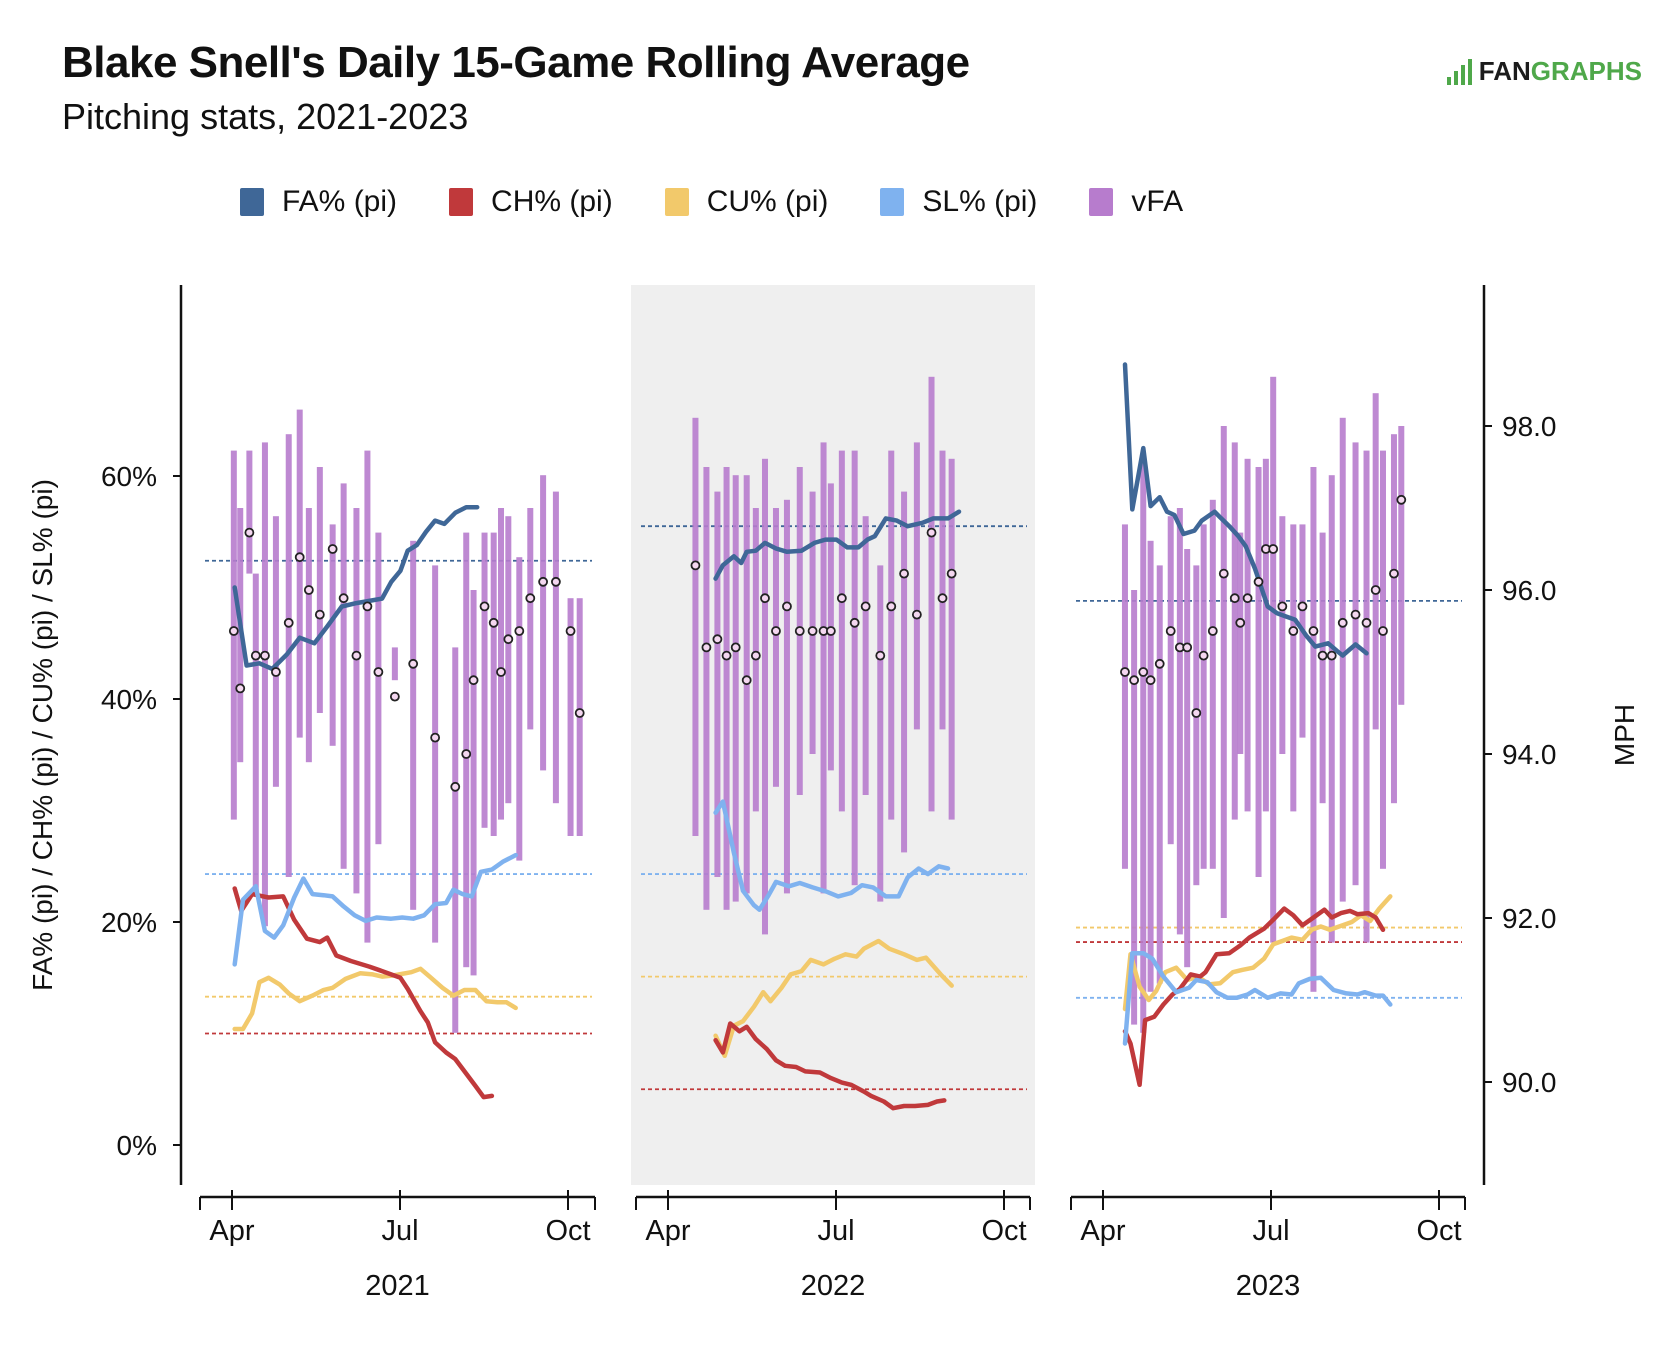 Image resolution: width=1670 pixels, height=1345 pixels. What do you see at coordinates (1460, 71) in the screenshot?
I see `logo-bars-icon` at bounding box center [1460, 71].